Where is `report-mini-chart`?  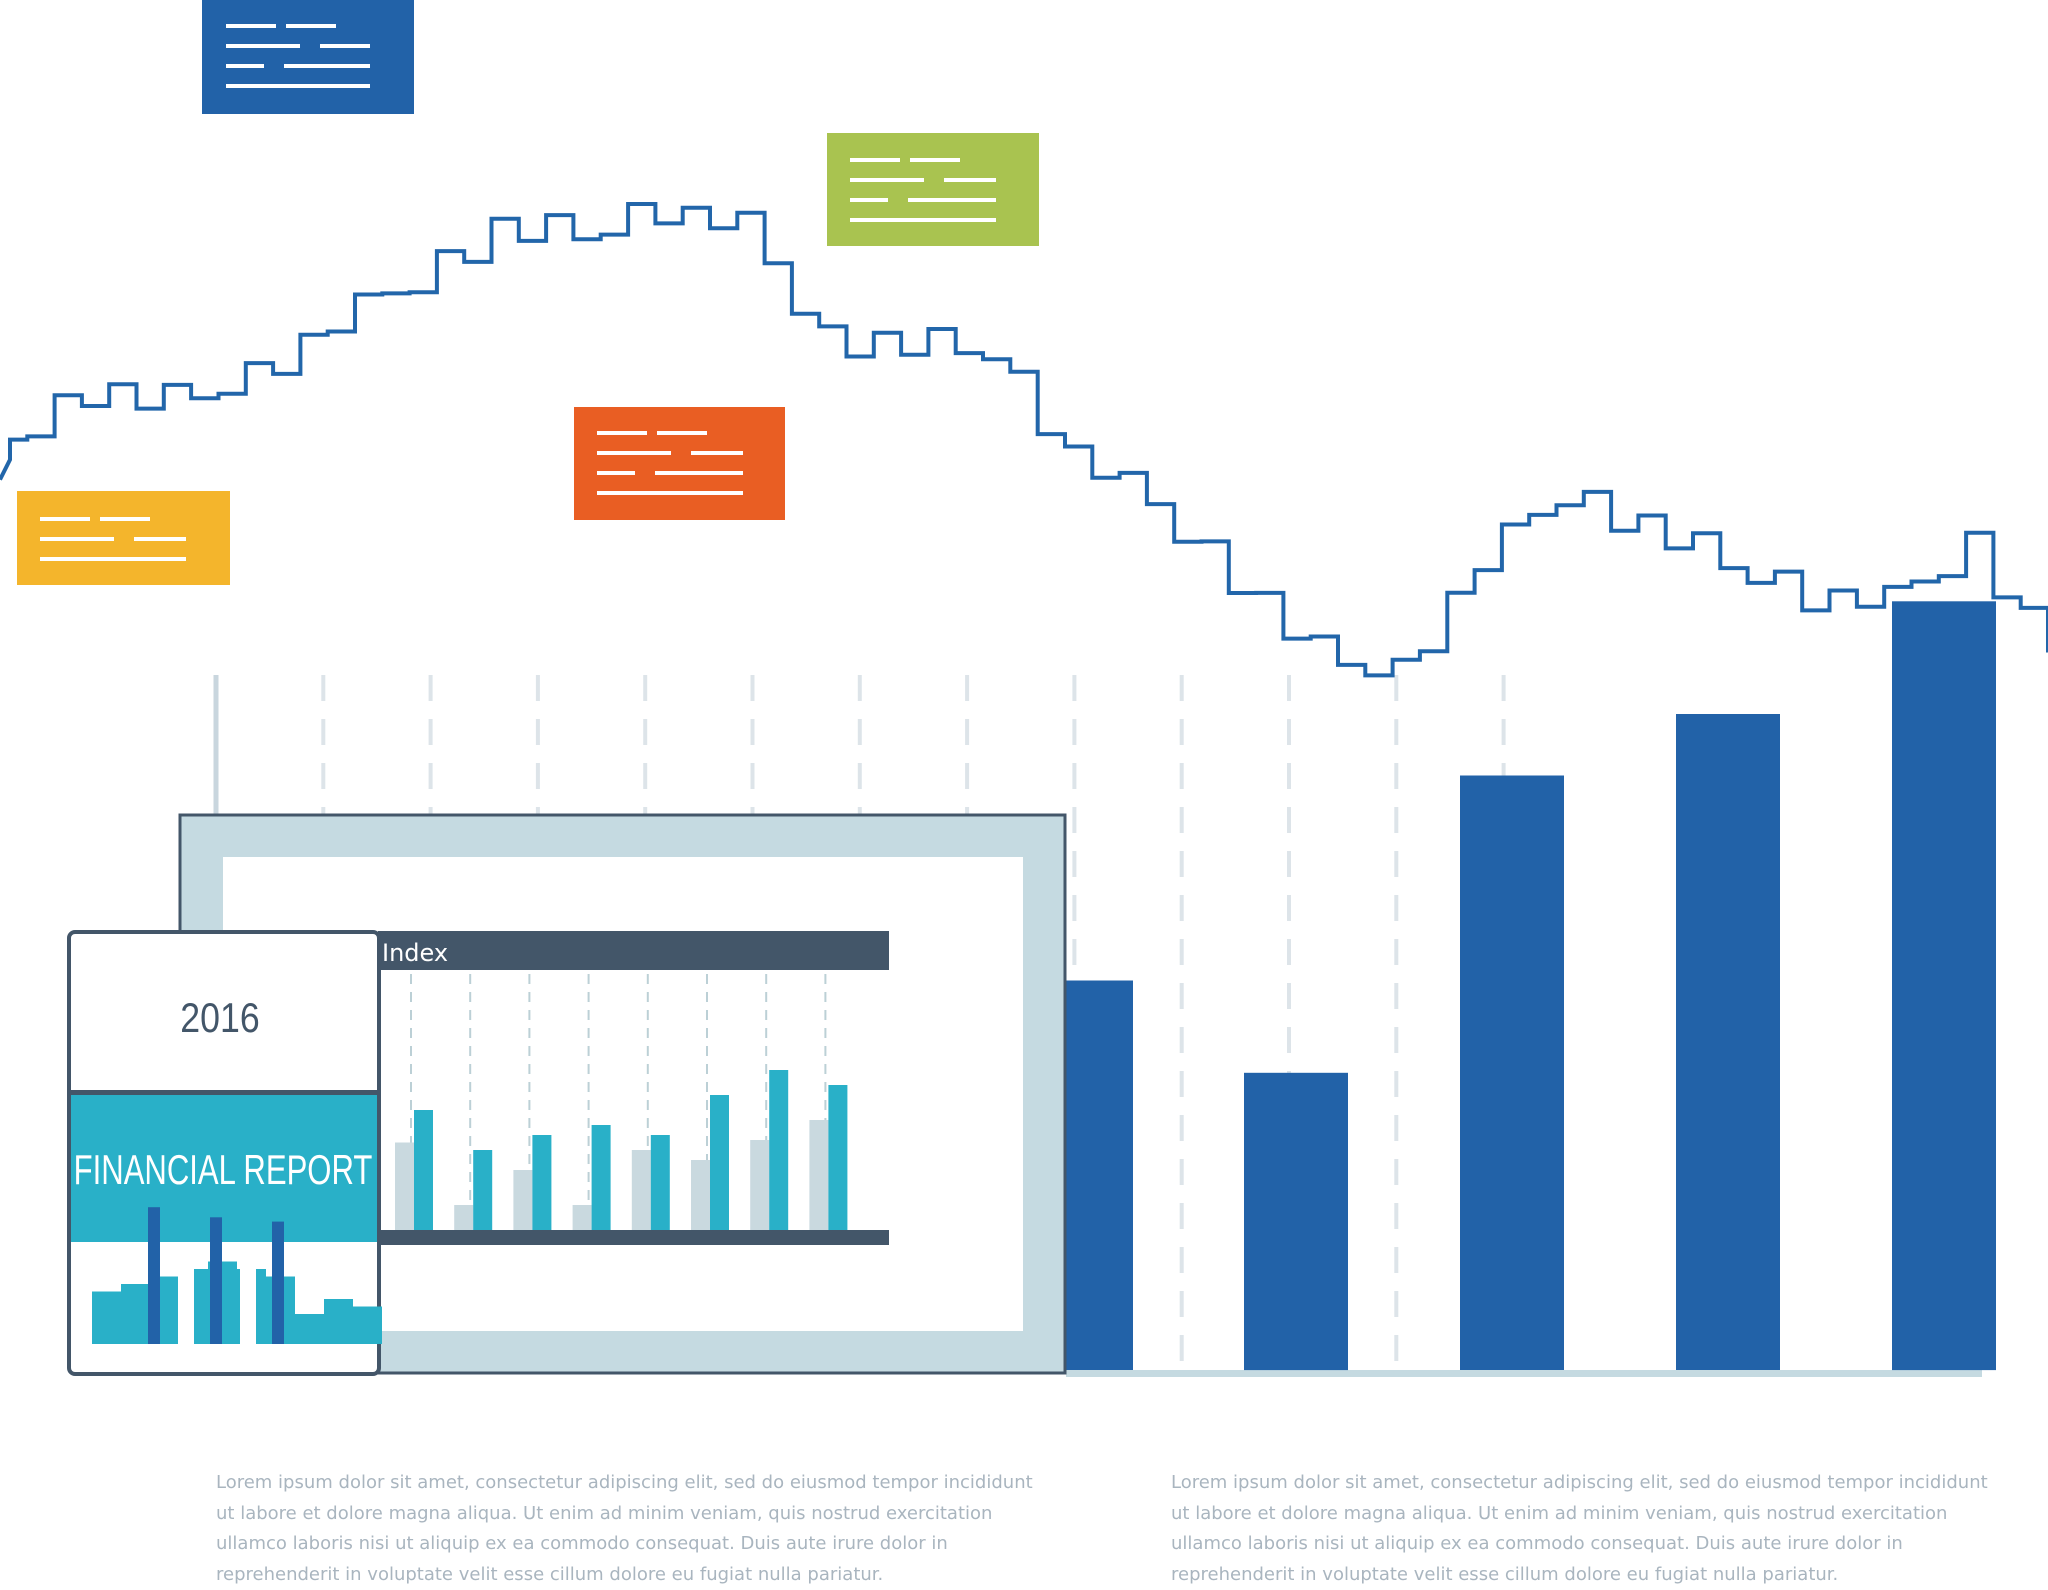
report-mini-chart is located at coordinates (237, 1275).